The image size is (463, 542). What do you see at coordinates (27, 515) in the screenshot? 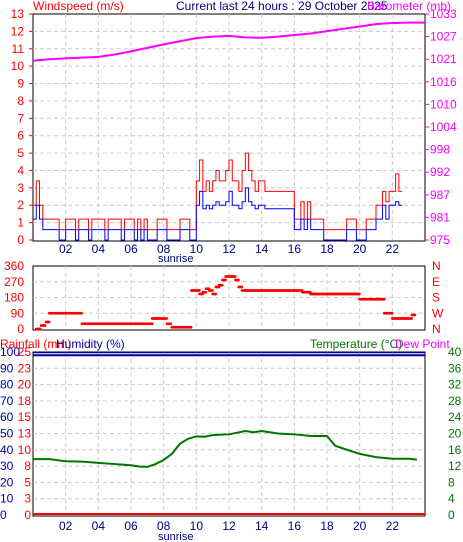
I see `rainfall-tick-label: 0` at bounding box center [27, 515].